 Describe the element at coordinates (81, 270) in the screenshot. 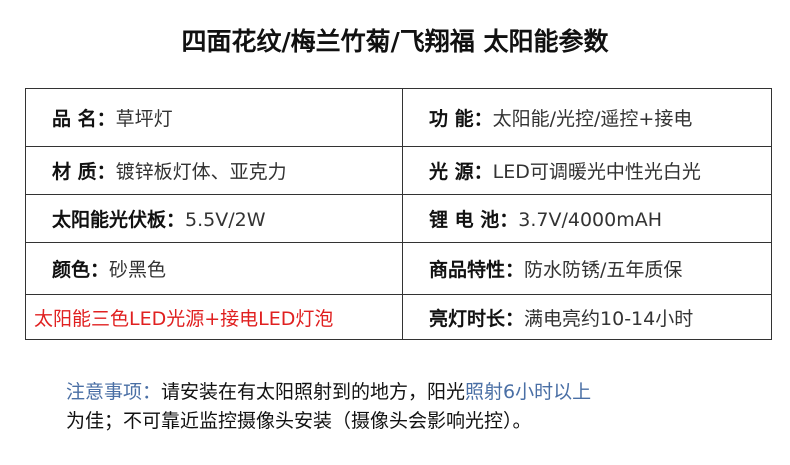

I see `spec-key: 颜色：` at that location.